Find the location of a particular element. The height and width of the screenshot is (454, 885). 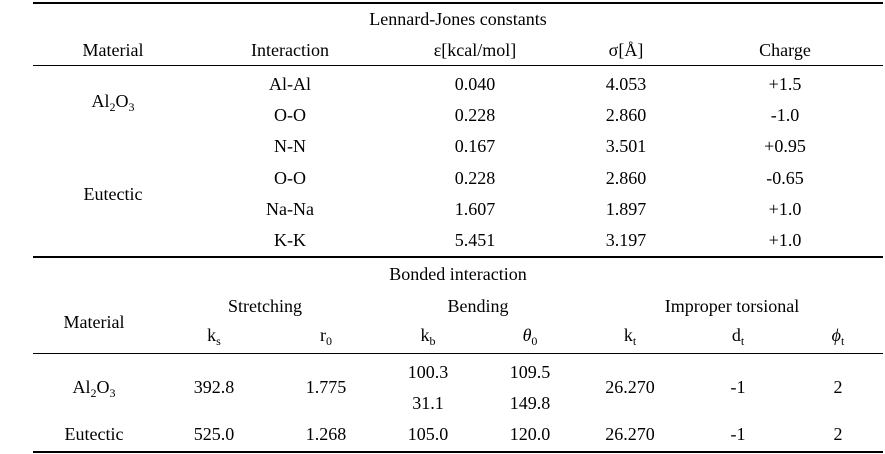

header-bending: Bending is located at coordinates (478, 306).